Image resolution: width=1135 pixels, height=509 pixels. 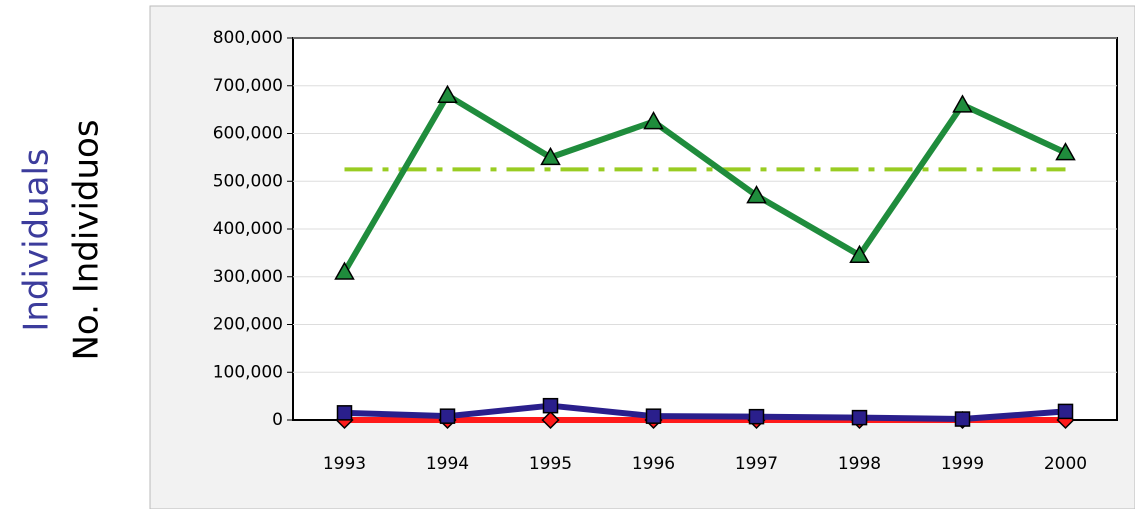 I want to click on y-tick-label: 300,000, so click(x=248, y=277).